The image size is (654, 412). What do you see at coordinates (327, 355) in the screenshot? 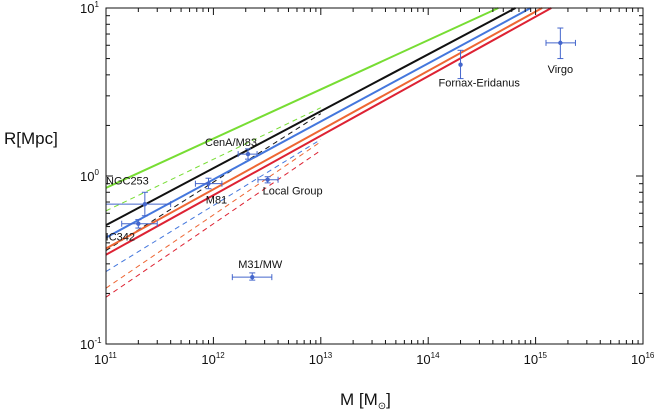
I see `x-tick-label-exponent: 13` at bounding box center [327, 355].